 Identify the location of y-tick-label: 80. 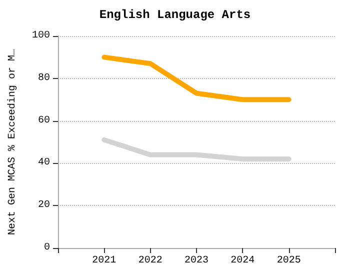
(44, 78).